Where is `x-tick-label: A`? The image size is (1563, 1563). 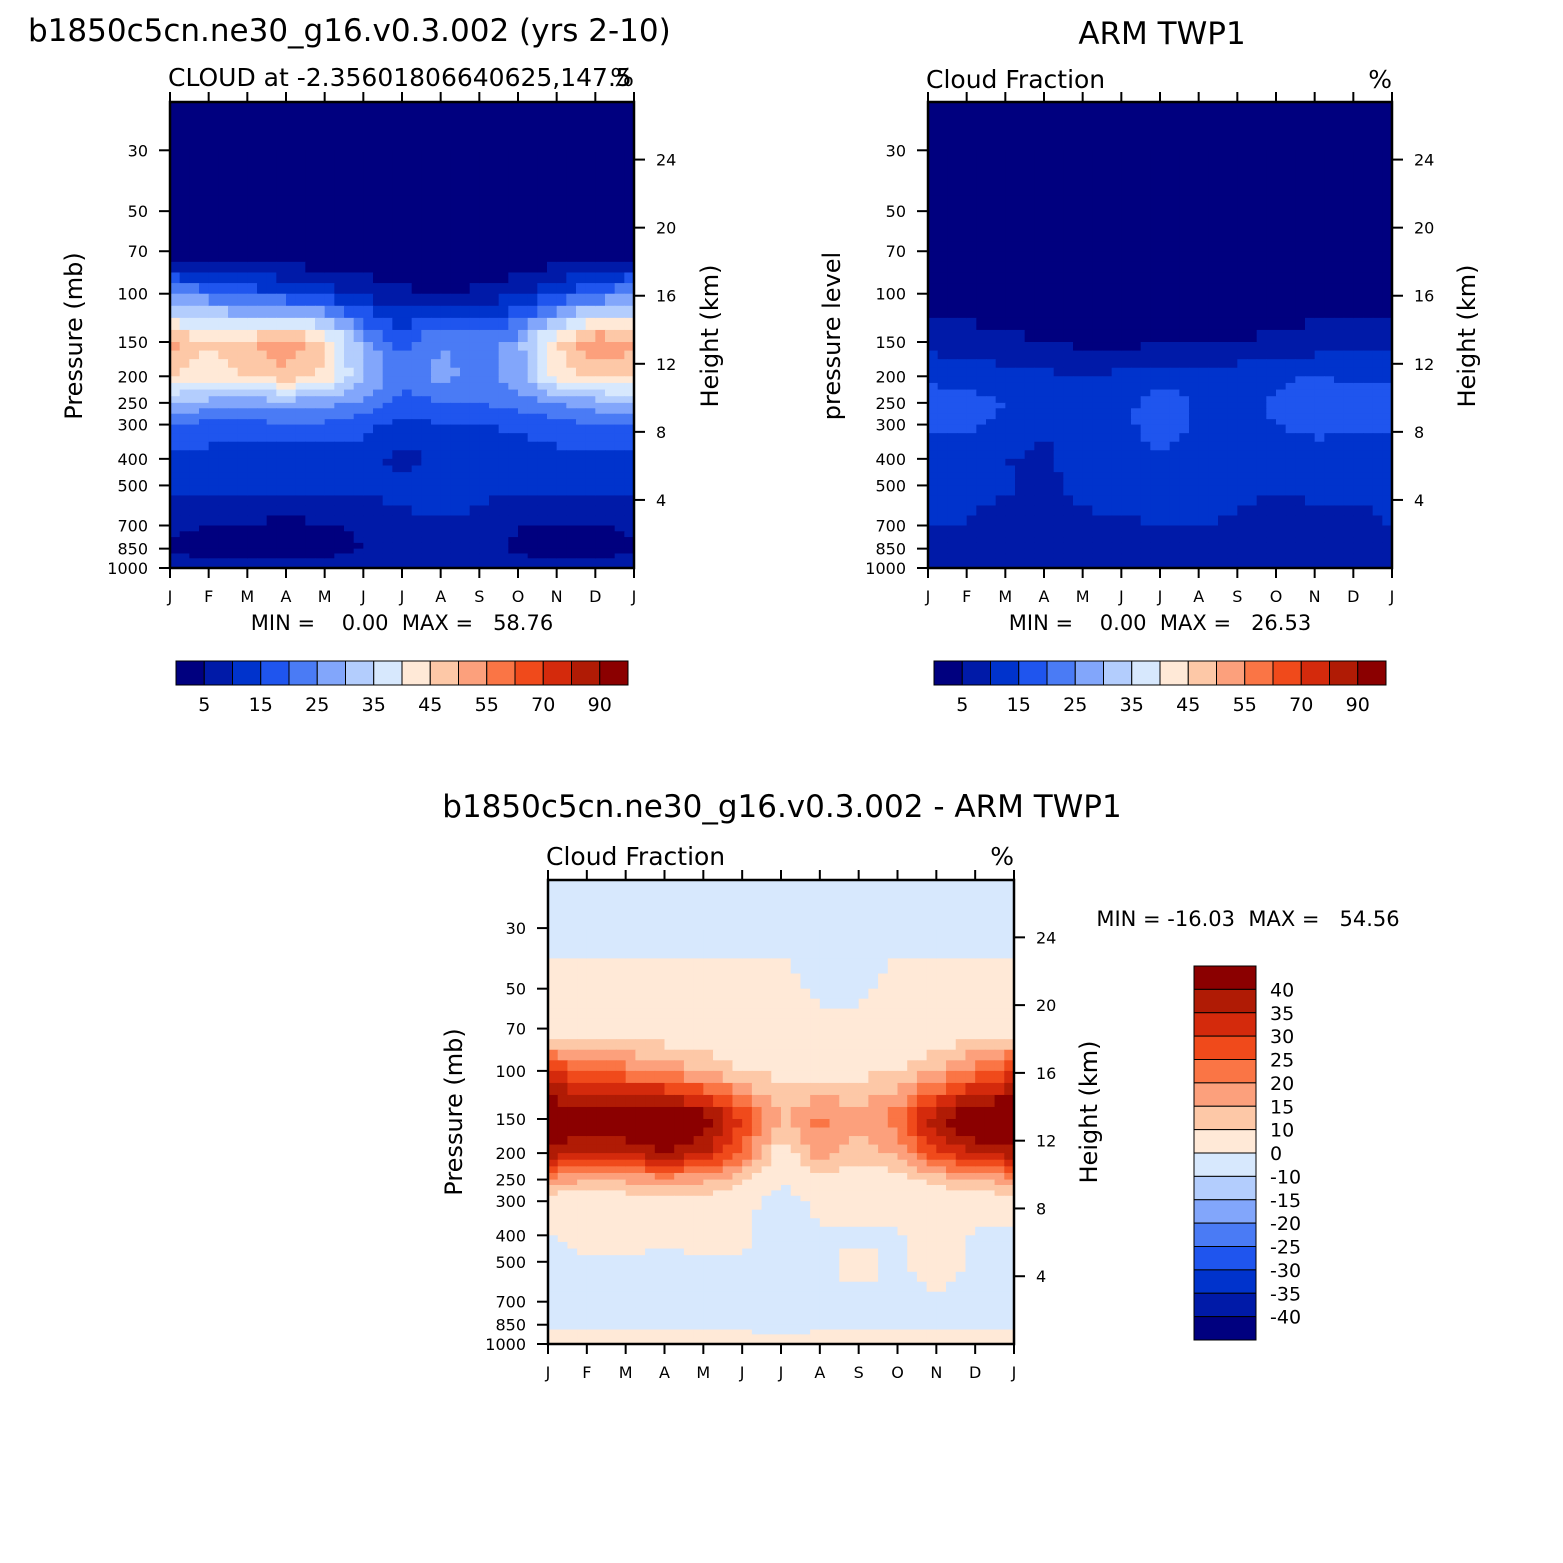
x-tick-label: A is located at coordinates (1044, 596).